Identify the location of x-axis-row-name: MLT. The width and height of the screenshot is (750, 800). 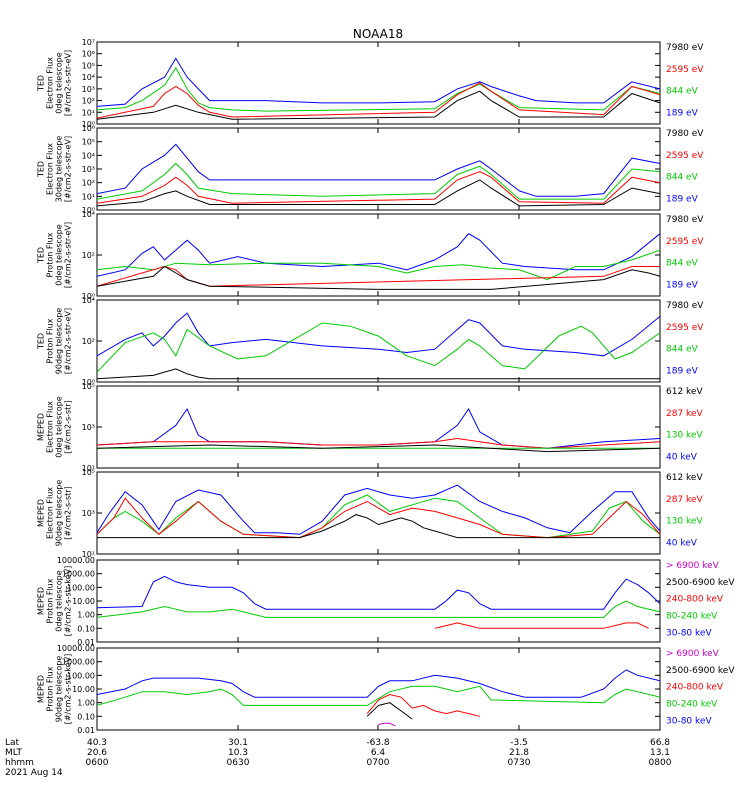
(14, 753).